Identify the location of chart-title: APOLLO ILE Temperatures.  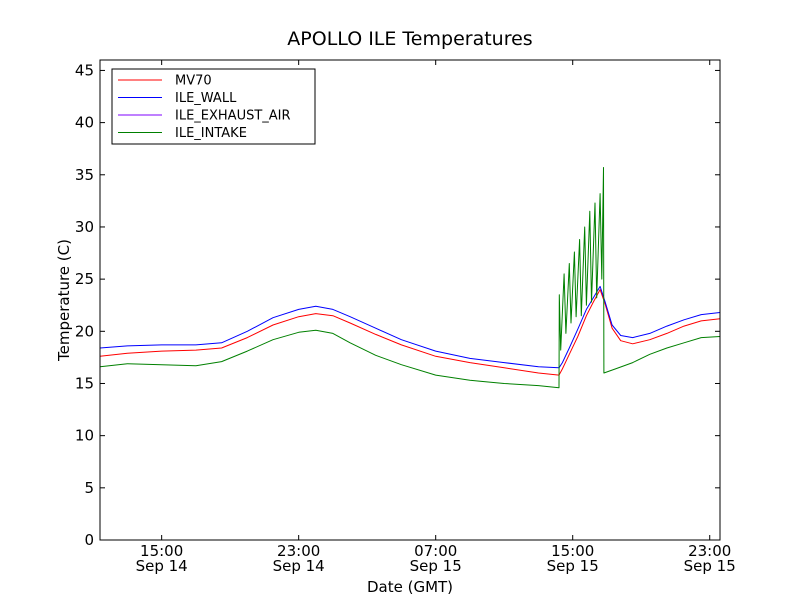
(409, 39).